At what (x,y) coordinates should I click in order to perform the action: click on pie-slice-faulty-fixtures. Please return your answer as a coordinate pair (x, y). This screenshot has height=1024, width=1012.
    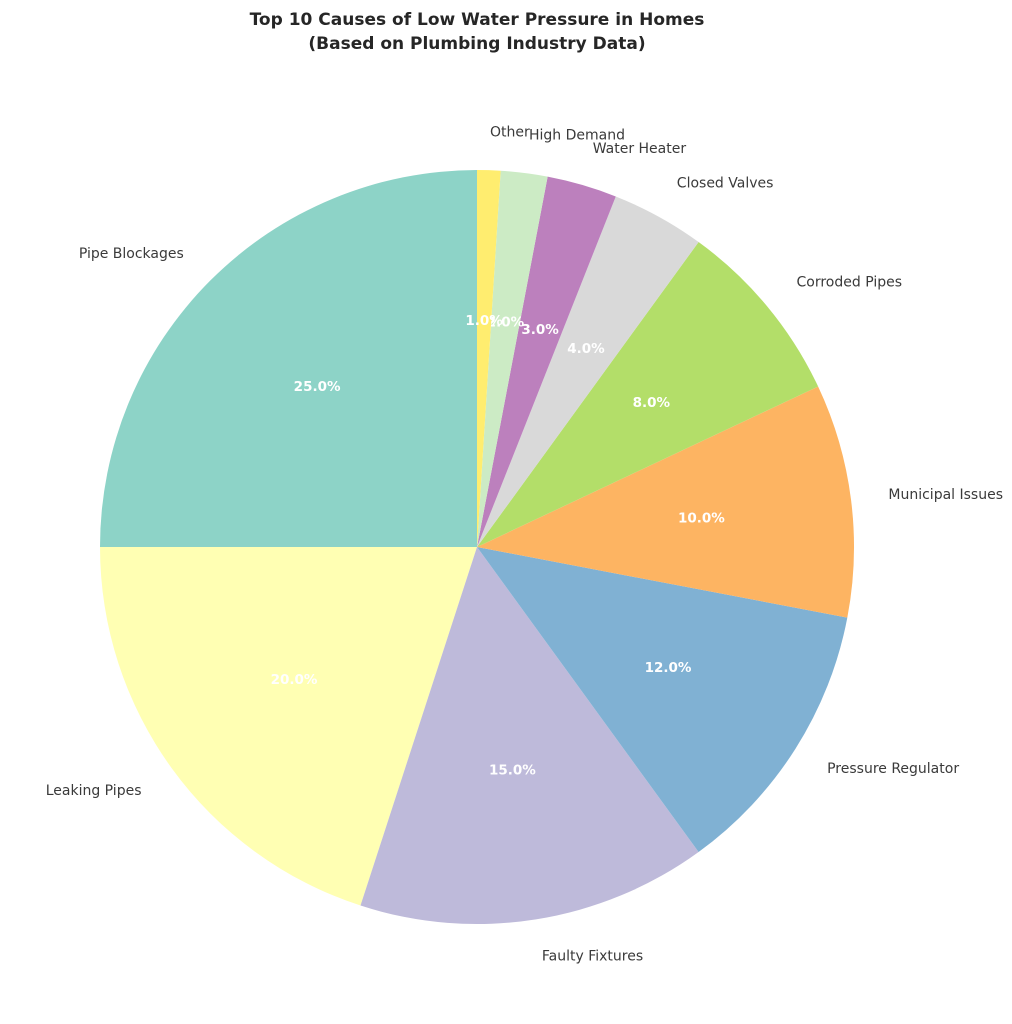
    Looking at the image, I should click on (529, 736).